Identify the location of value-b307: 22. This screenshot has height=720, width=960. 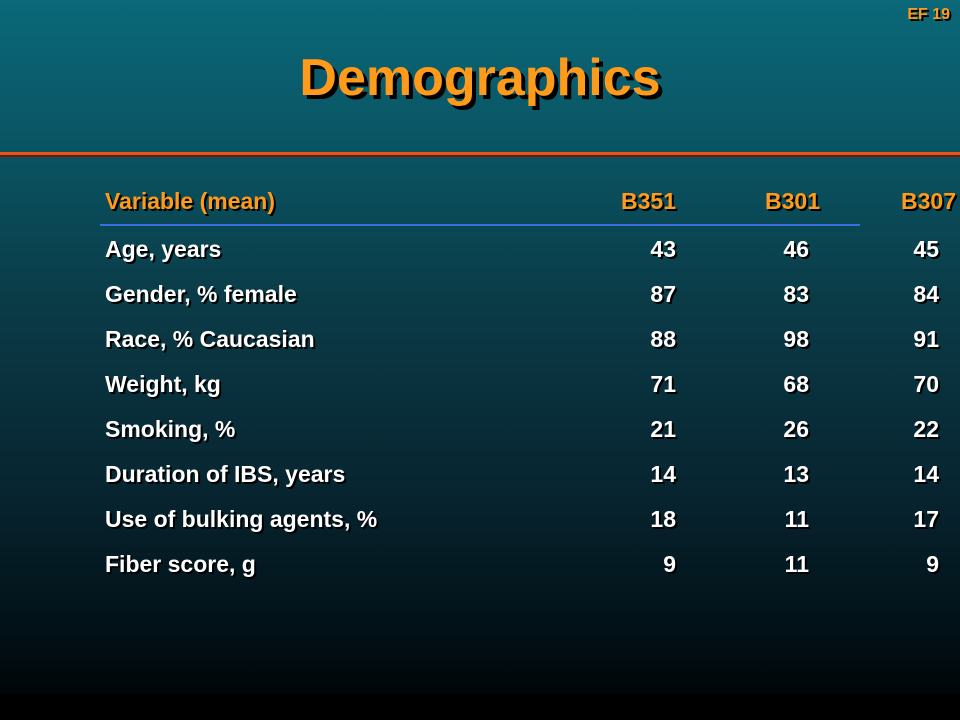
(926, 429).